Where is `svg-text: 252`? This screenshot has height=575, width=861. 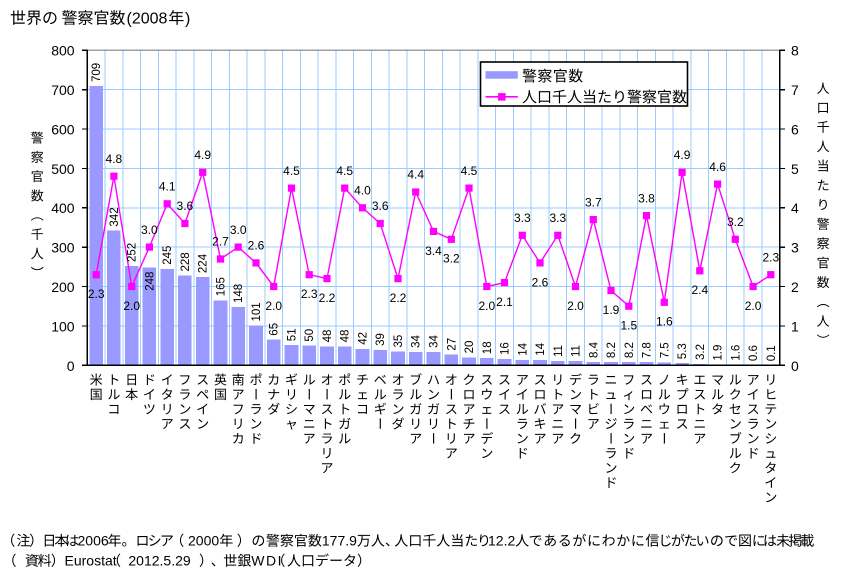
svg-text: 252 is located at coordinates (133, 252).